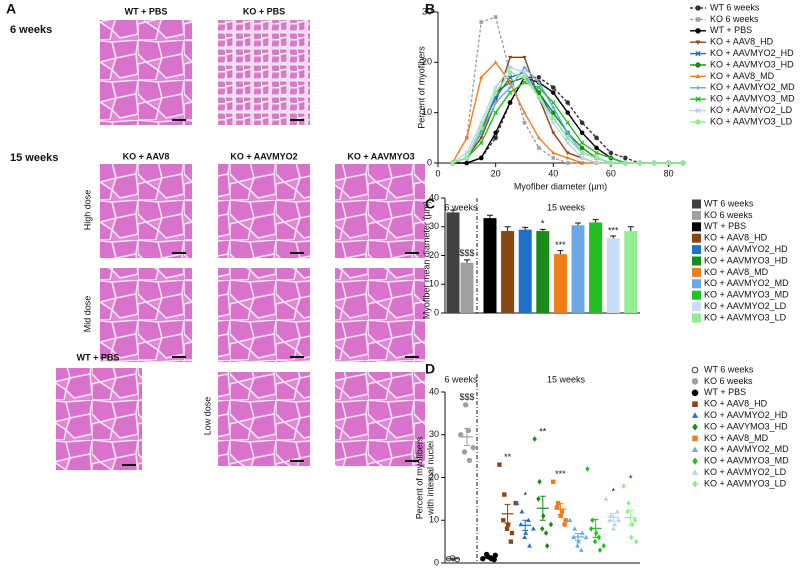 This screenshot has height=568, width=800. What do you see at coordinates (751, 121) in the screenshot?
I see `legend-label: KO + AAVMYO3_LD` at bounding box center [751, 121].